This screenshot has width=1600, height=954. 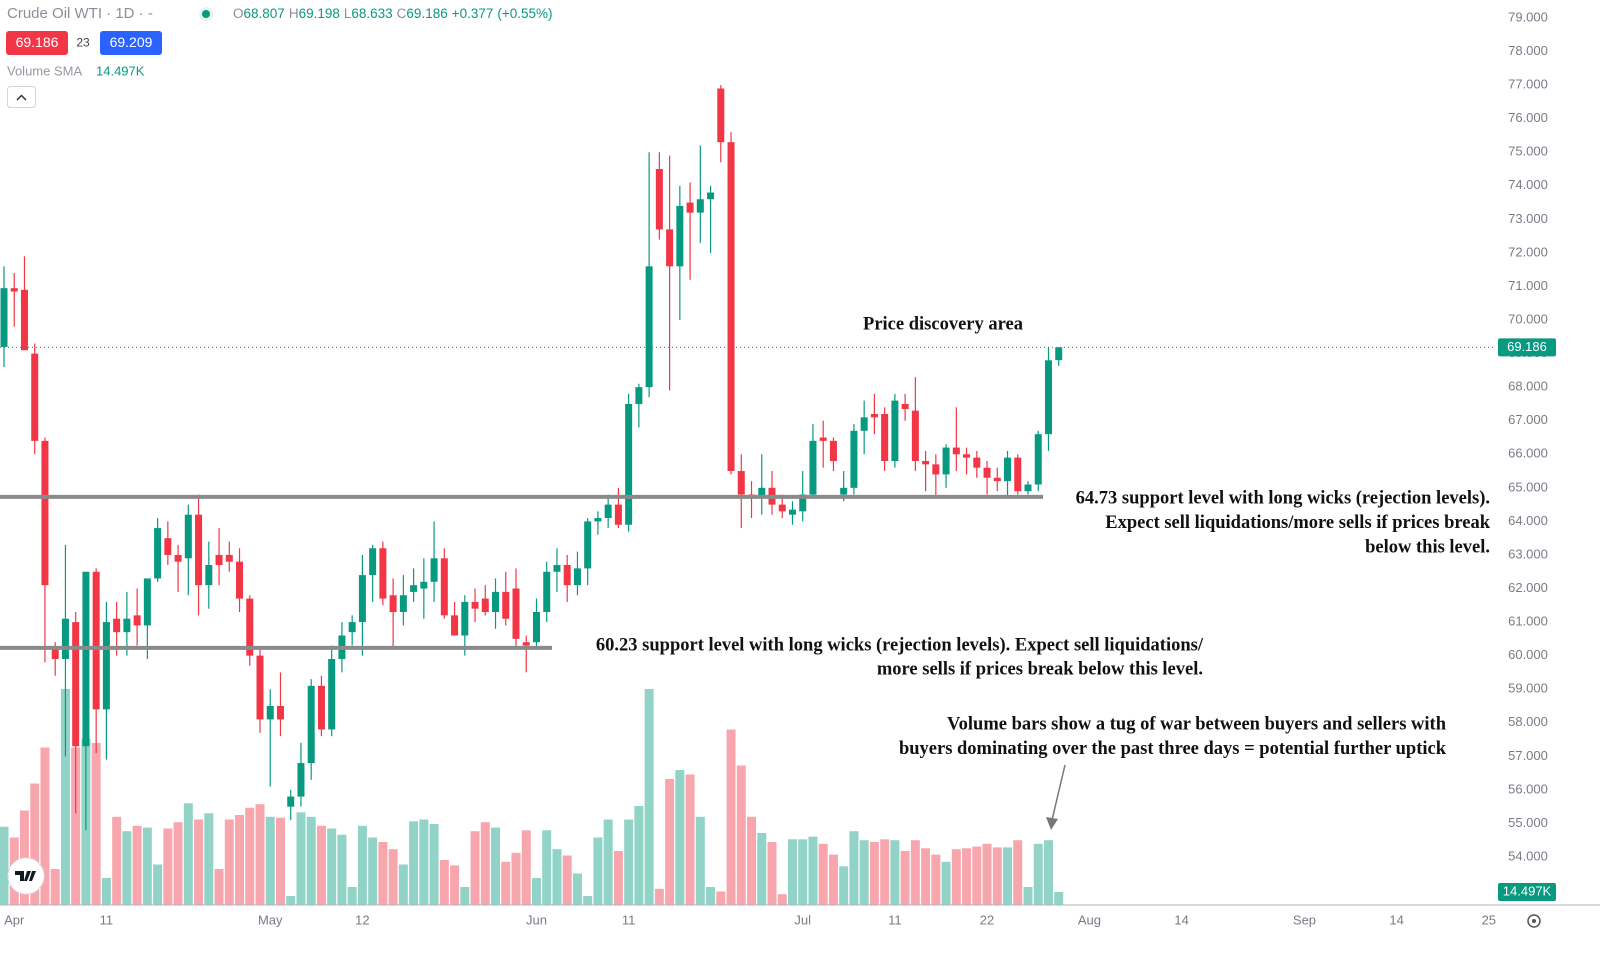 What do you see at coordinates (44, 70) in the screenshot?
I see `volume-title: Volume SMA` at bounding box center [44, 70].